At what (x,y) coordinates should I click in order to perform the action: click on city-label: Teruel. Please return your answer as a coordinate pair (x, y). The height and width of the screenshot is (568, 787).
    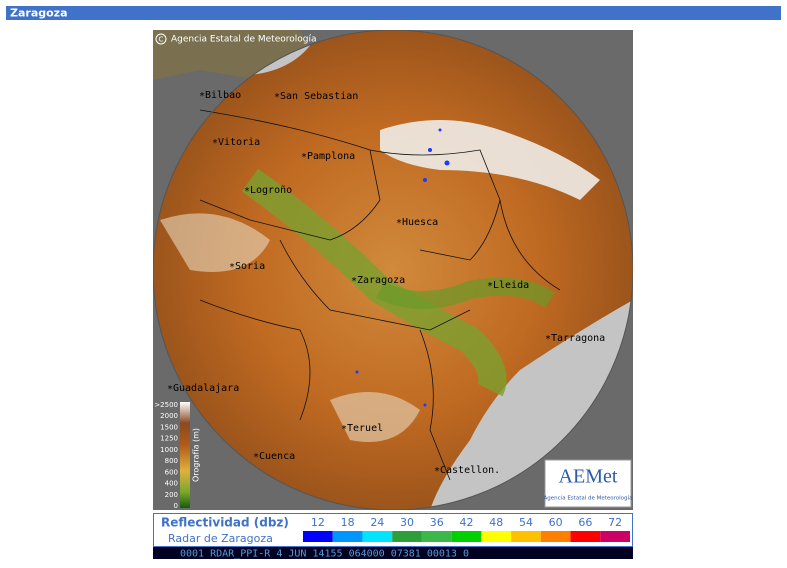
    Looking at the image, I should click on (365, 428).